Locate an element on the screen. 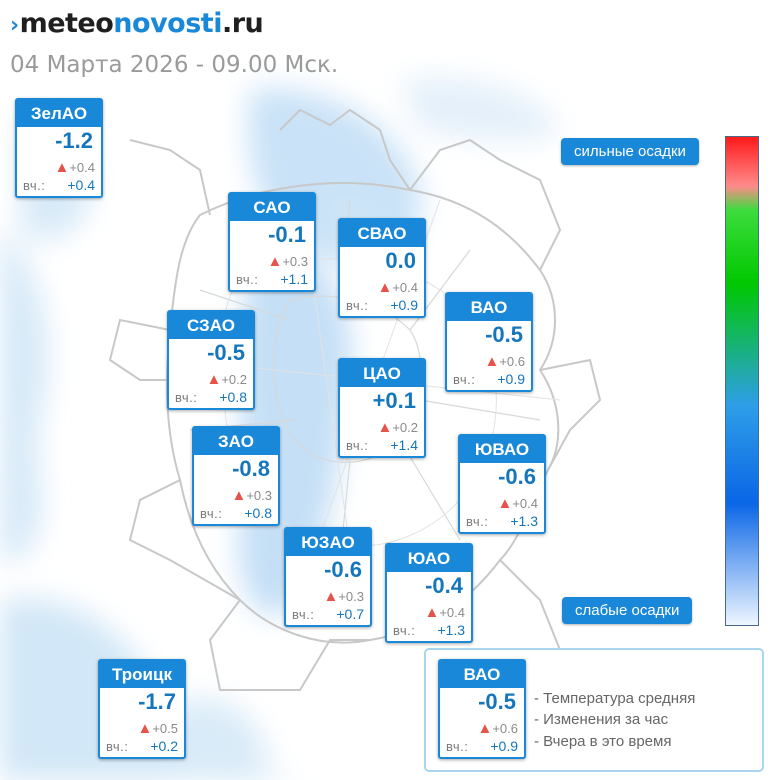  district-name: ЮАО is located at coordinates (429, 558).